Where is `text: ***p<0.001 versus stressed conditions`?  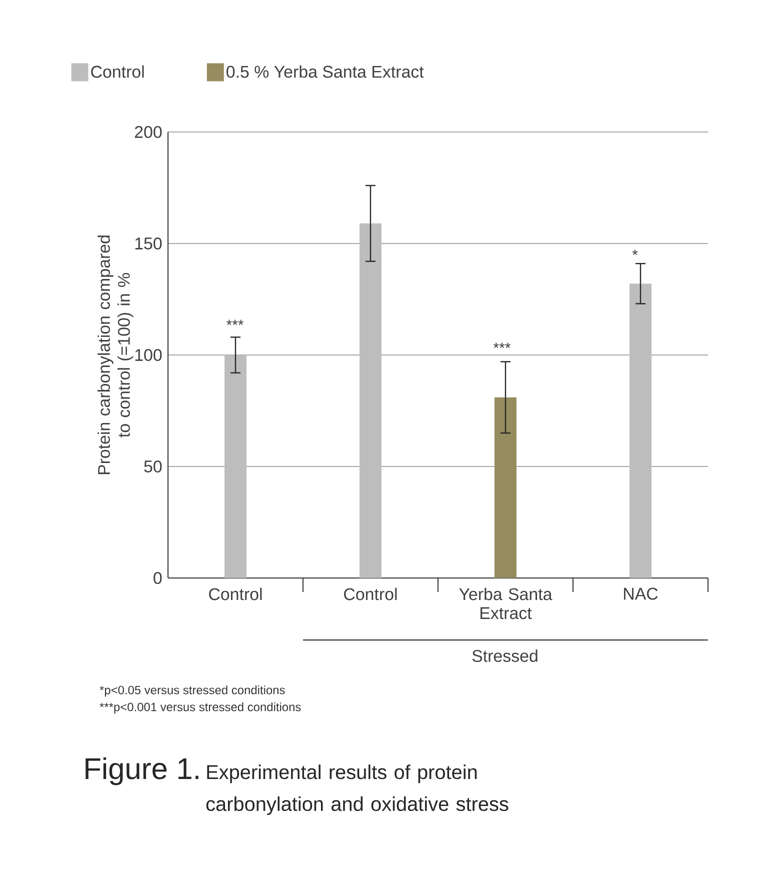 text: ***p<0.001 versus stressed conditions is located at coordinates (200, 708).